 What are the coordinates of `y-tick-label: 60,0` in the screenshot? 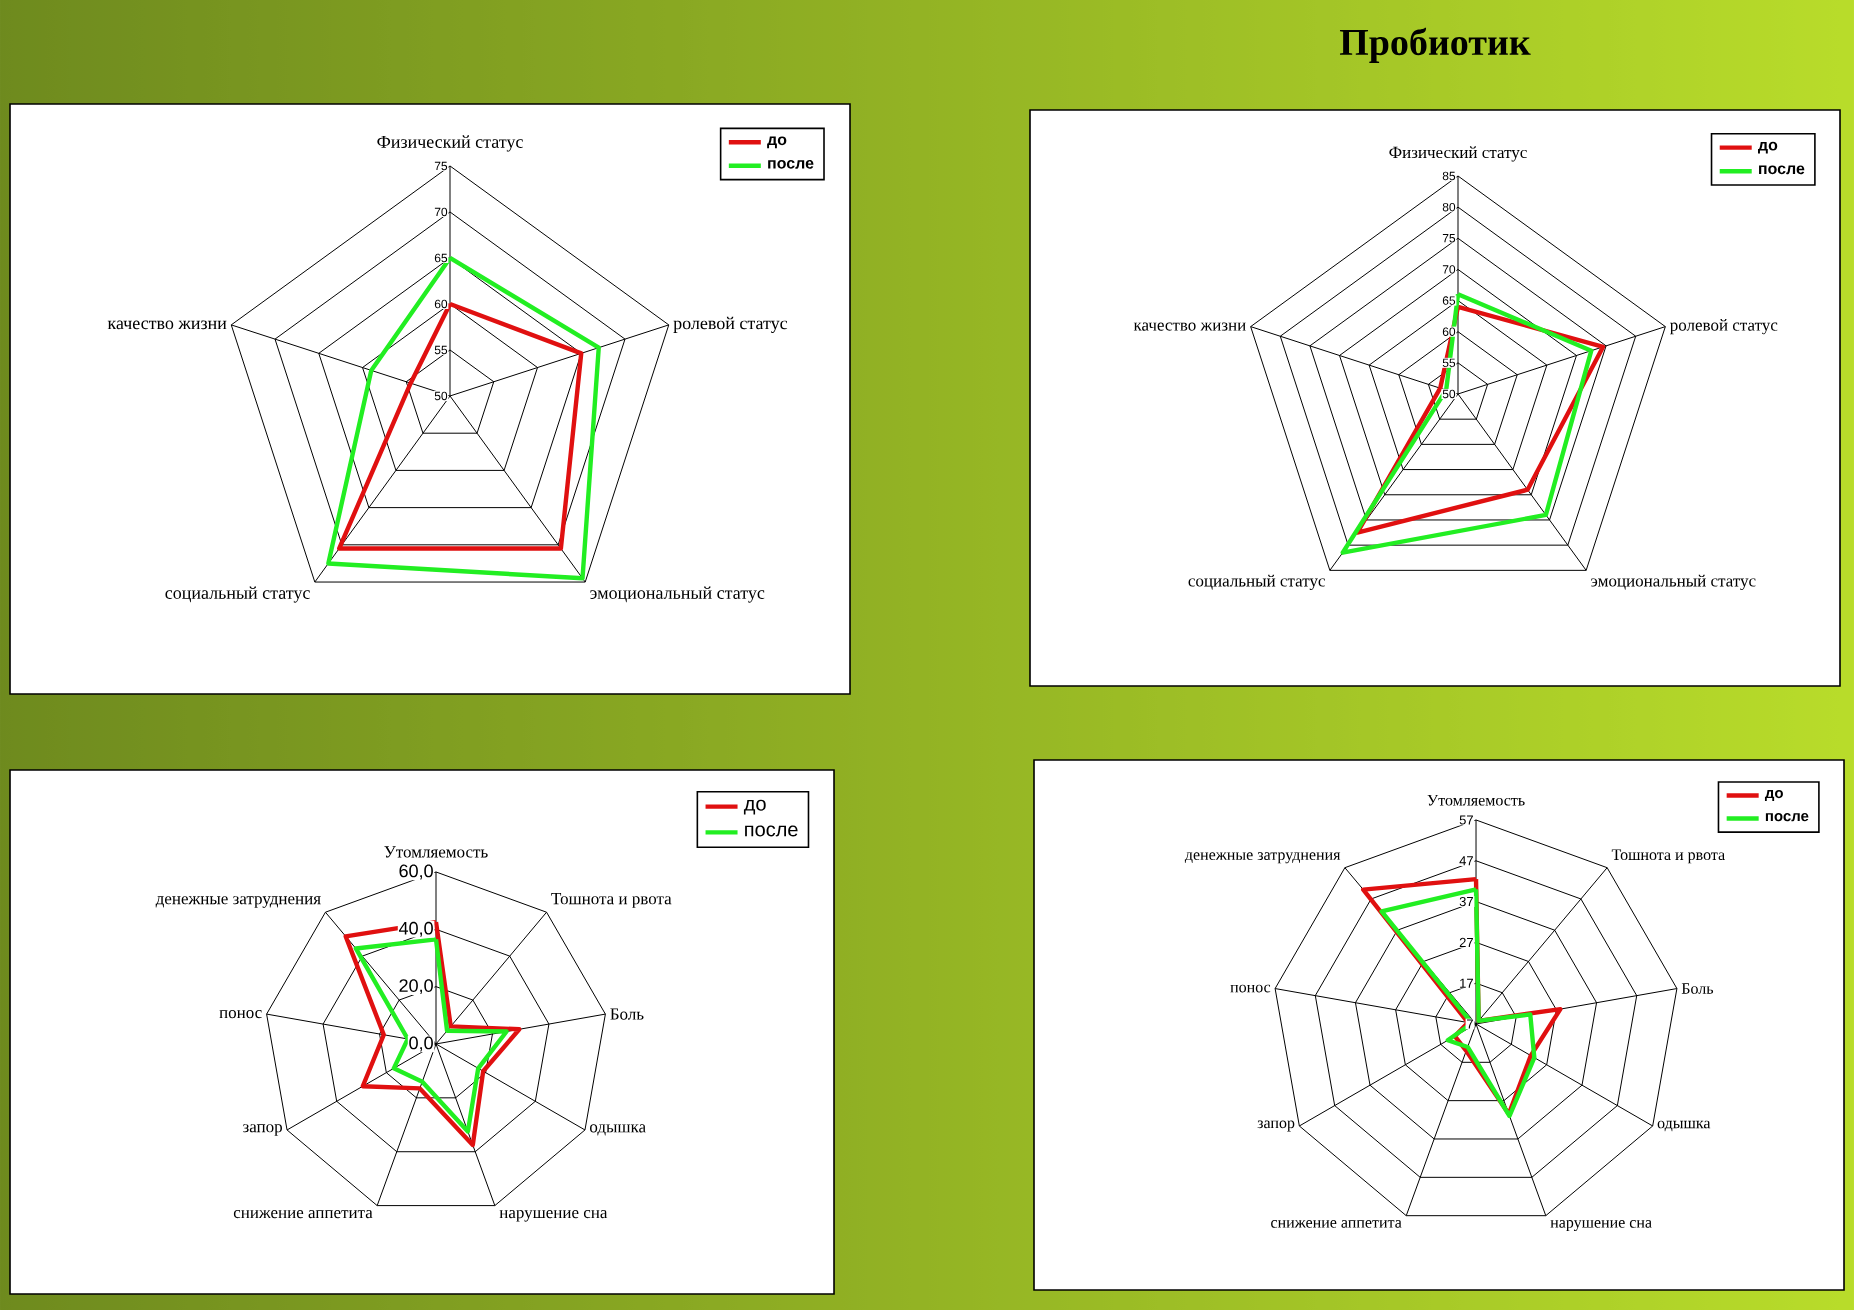 It's located at (416, 872).